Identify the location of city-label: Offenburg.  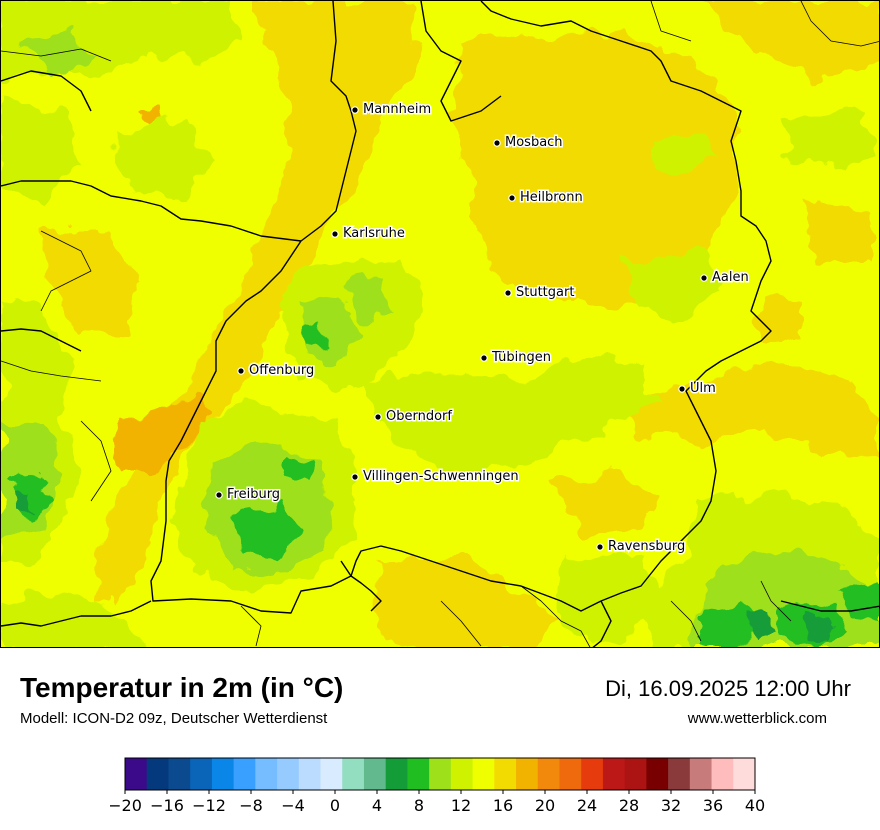
(281, 370).